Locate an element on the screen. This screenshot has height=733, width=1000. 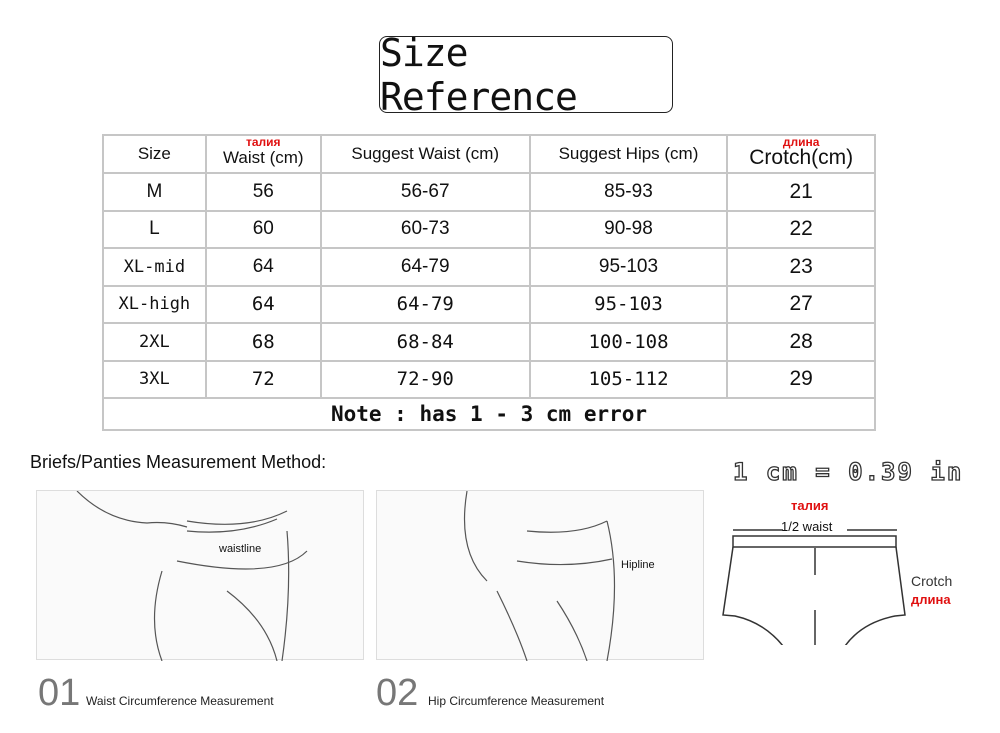
page-title: Size Reference is located at coordinates (526, 75).